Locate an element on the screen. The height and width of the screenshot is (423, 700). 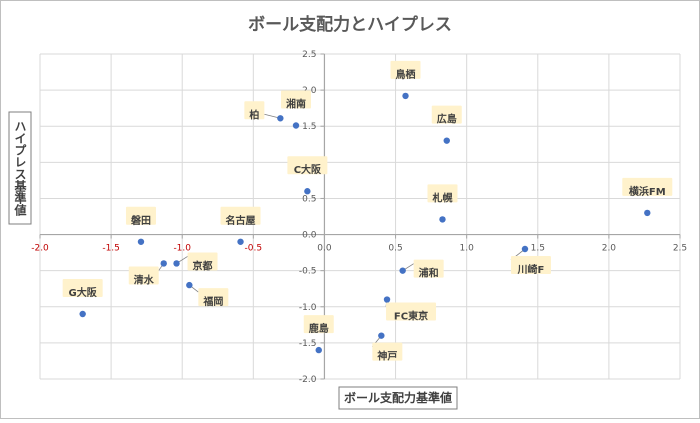
data-point-鳥栖 is located at coordinates (405, 96).